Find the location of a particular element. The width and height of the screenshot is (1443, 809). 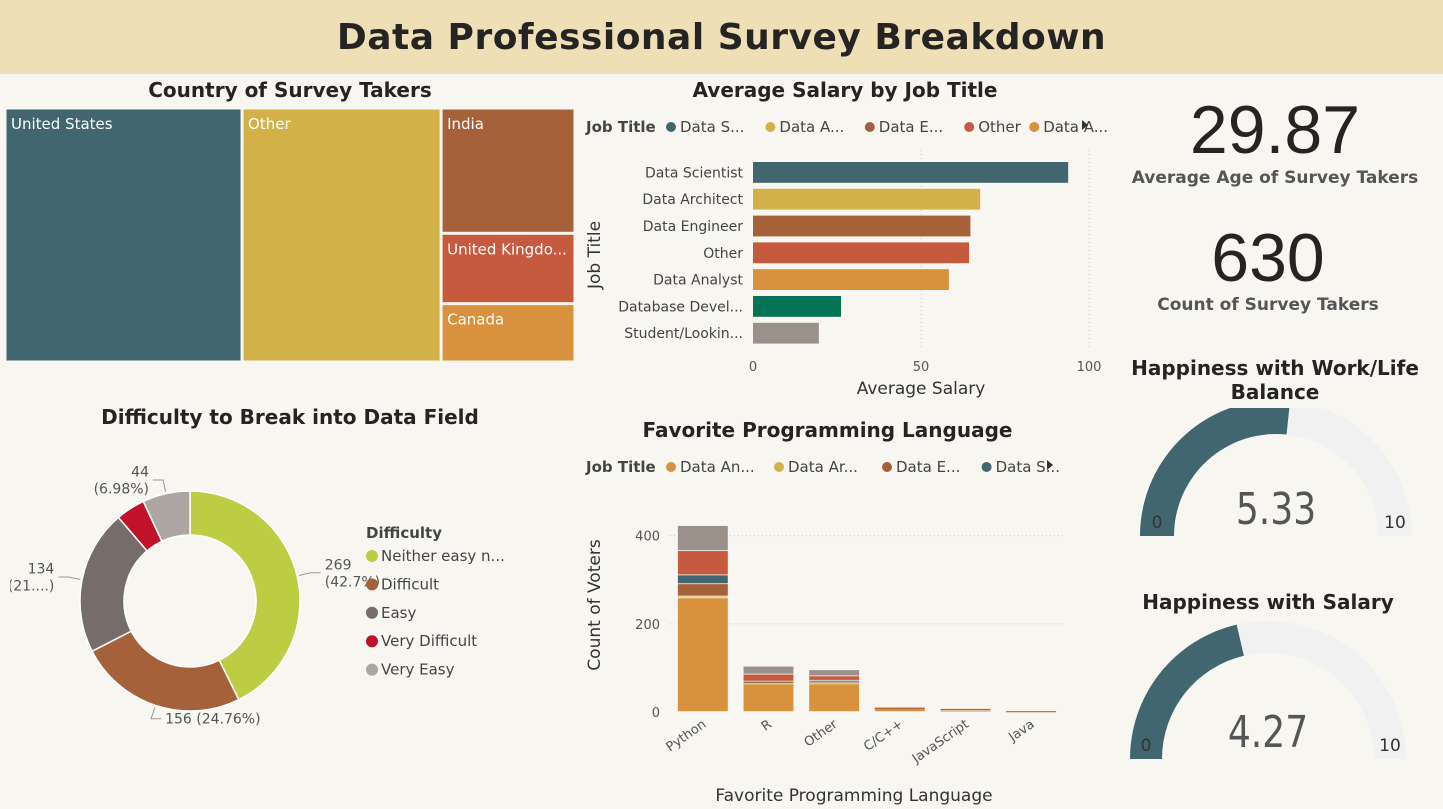

donut-title: Difficulty to Break into Data Field is located at coordinates (290, 417).